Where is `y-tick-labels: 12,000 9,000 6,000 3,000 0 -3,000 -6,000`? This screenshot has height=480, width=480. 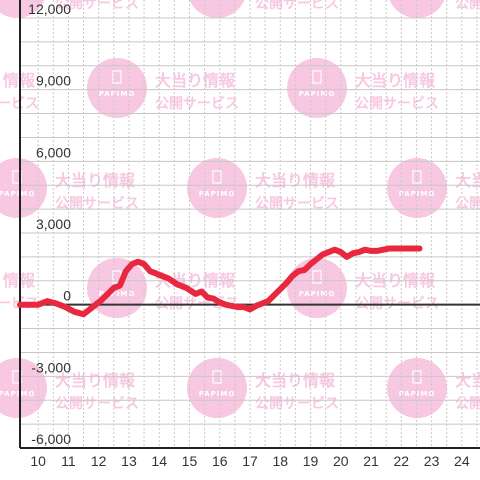
y-tick-labels: 12,000 9,000 6,000 3,000 0 -3,000 -6,000 is located at coordinates (49, 224).